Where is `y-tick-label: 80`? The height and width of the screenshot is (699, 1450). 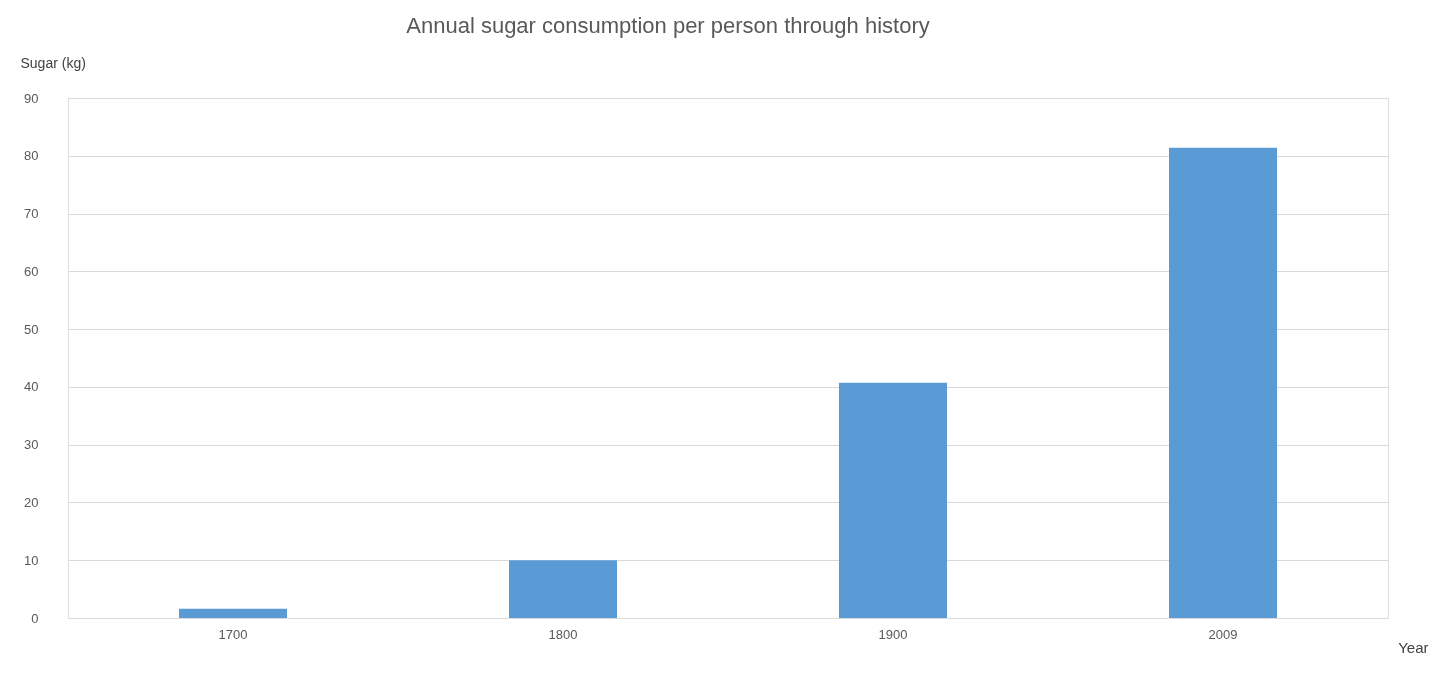
y-tick-label: 80 is located at coordinates (31, 156).